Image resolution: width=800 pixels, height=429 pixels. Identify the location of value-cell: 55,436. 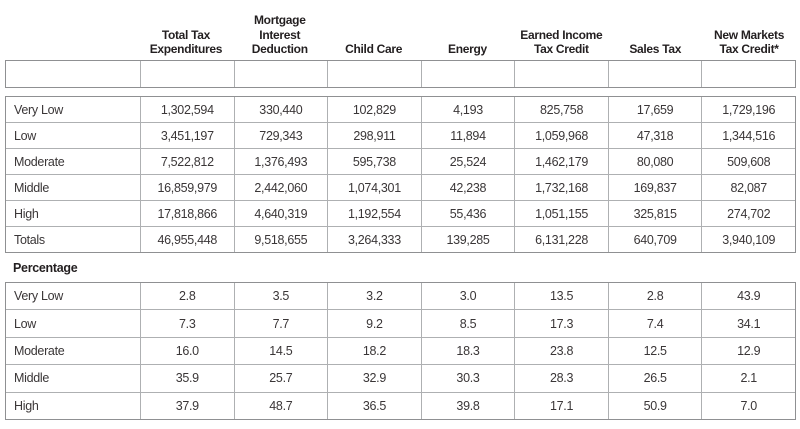
(467, 213).